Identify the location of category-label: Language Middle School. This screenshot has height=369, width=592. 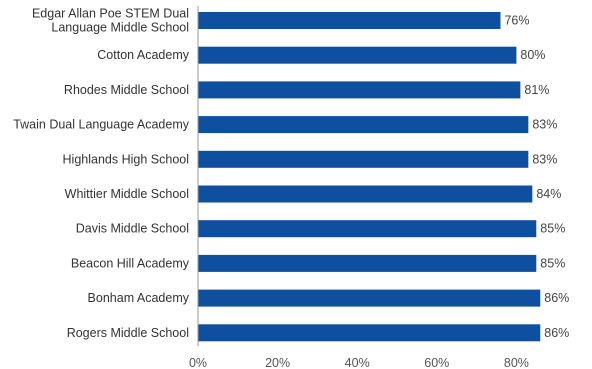
(120, 28).